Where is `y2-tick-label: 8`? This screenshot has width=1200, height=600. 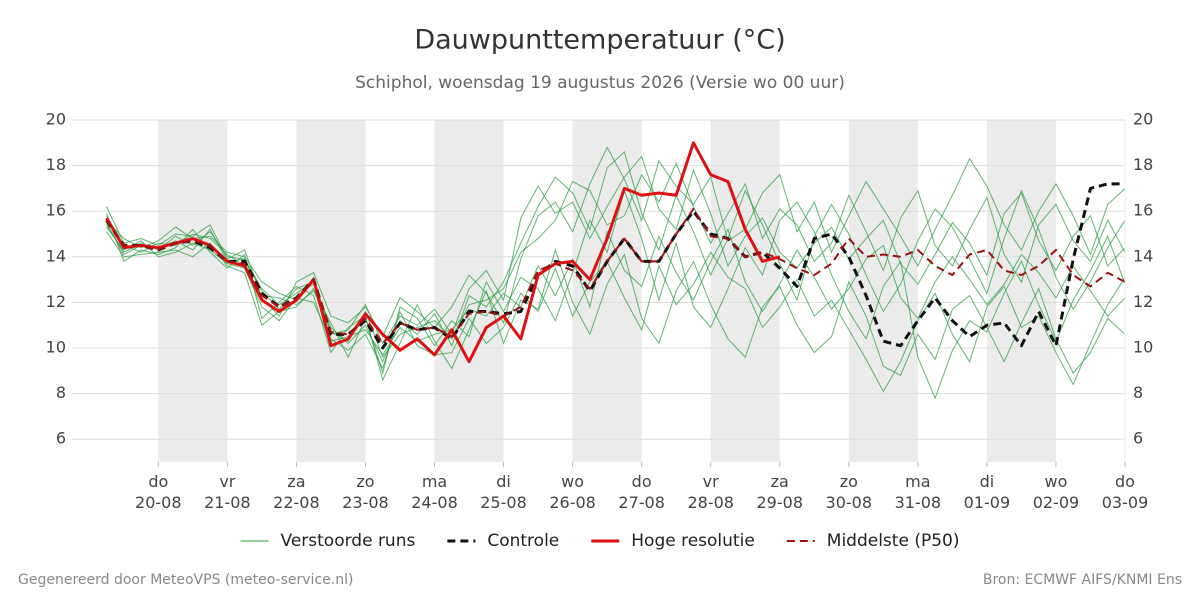 y2-tick-label: 8 is located at coordinates (1138, 392).